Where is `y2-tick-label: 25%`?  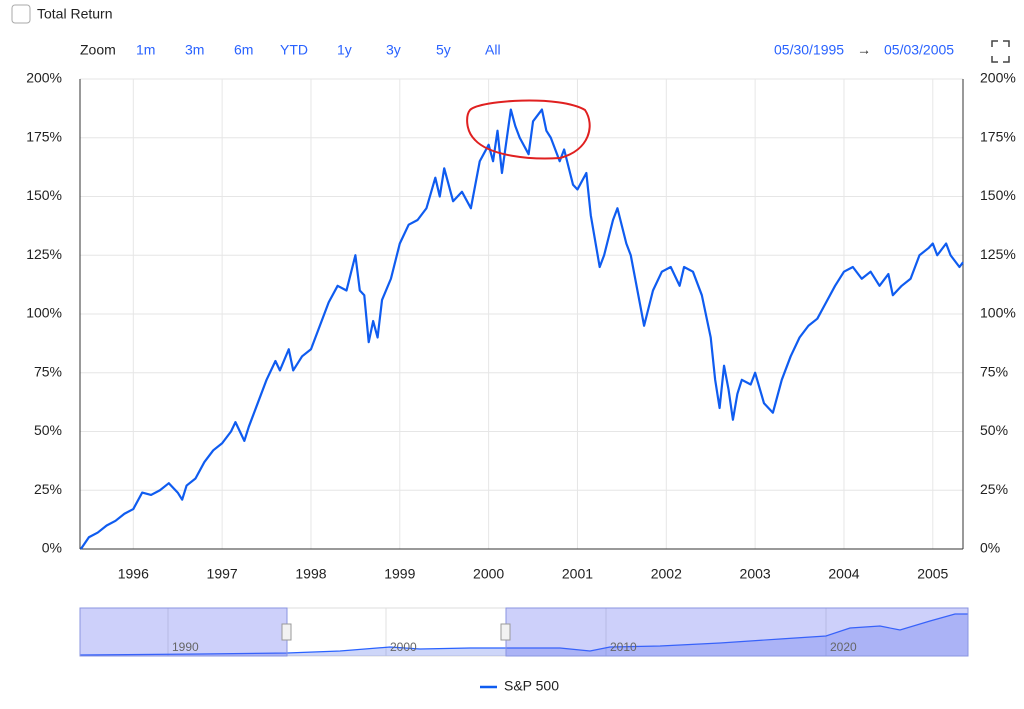 y2-tick-label: 25% is located at coordinates (994, 489).